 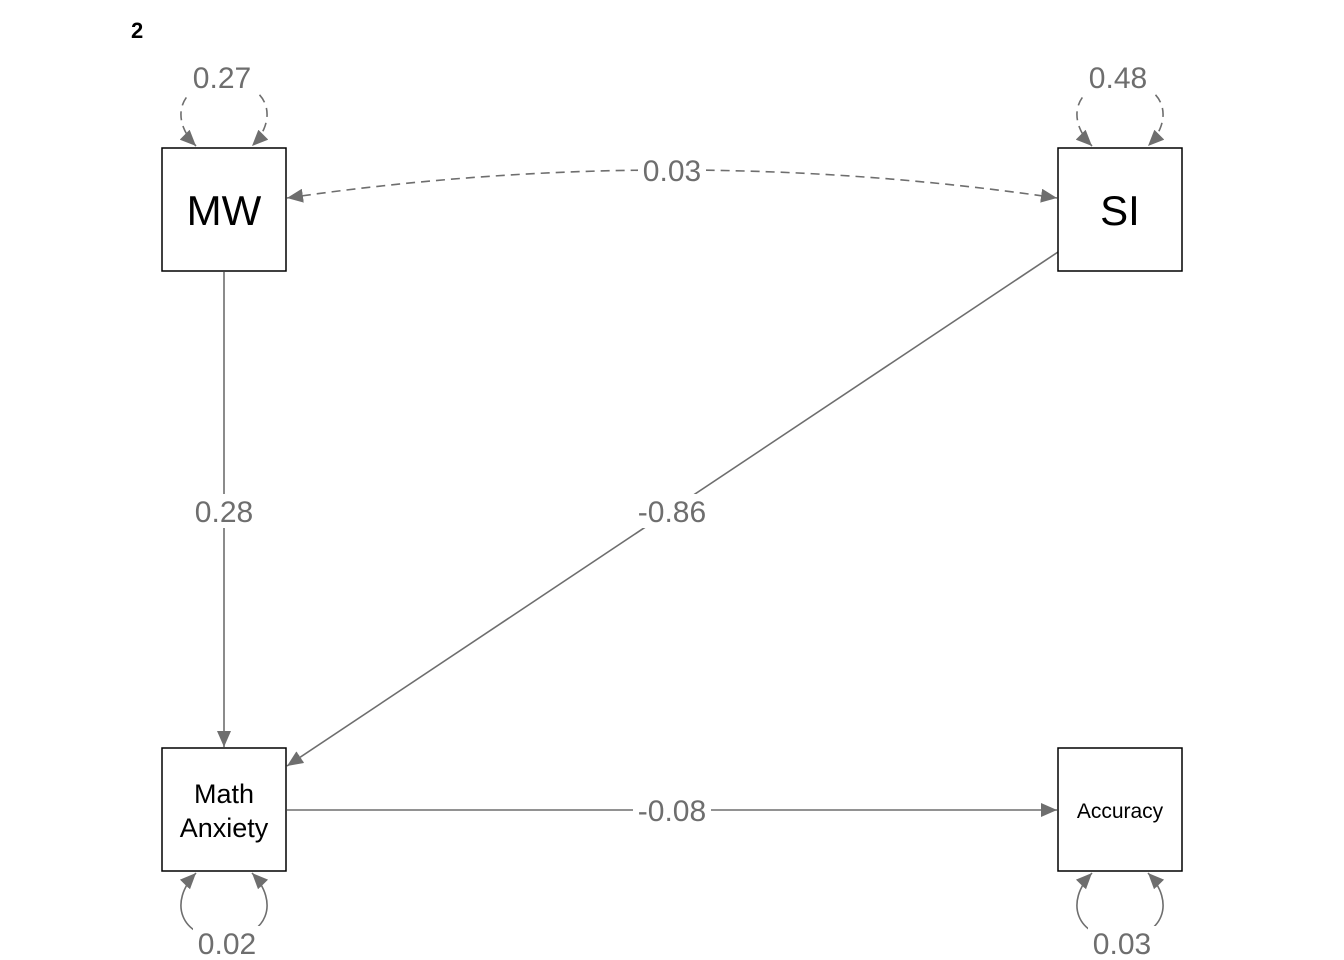 I want to click on node-mw-label: MW, so click(x=224, y=210).